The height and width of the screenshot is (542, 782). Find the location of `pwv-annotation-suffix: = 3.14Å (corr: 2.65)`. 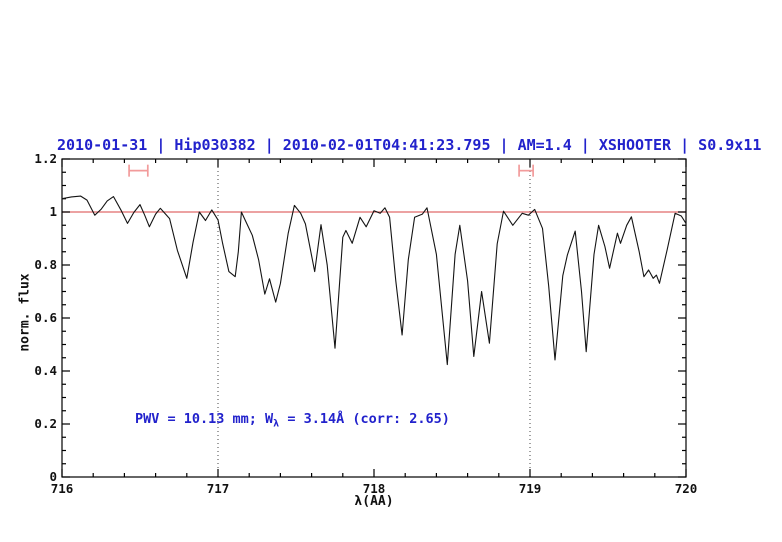

pwv-annotation-suffix: = 3.14Å (corr: 2.65) is located at coordinates (364, 419).